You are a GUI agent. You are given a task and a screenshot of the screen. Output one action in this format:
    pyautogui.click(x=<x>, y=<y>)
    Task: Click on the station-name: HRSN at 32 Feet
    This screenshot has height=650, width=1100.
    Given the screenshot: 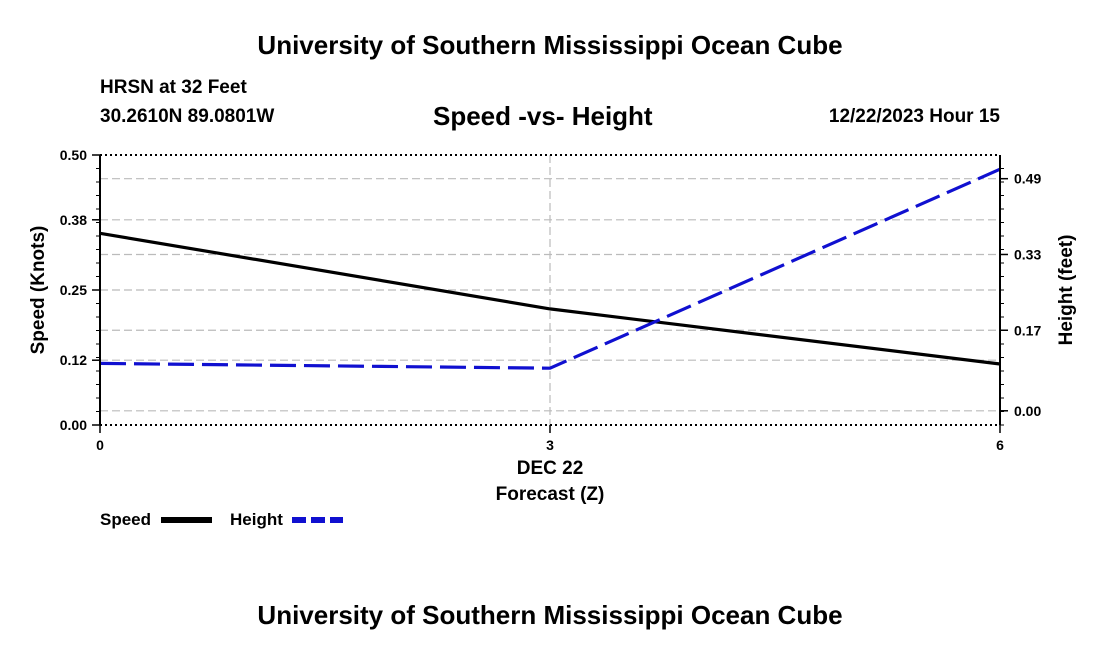 What is the action you would take?
    pyautogui.click(x=173, y=87)
    